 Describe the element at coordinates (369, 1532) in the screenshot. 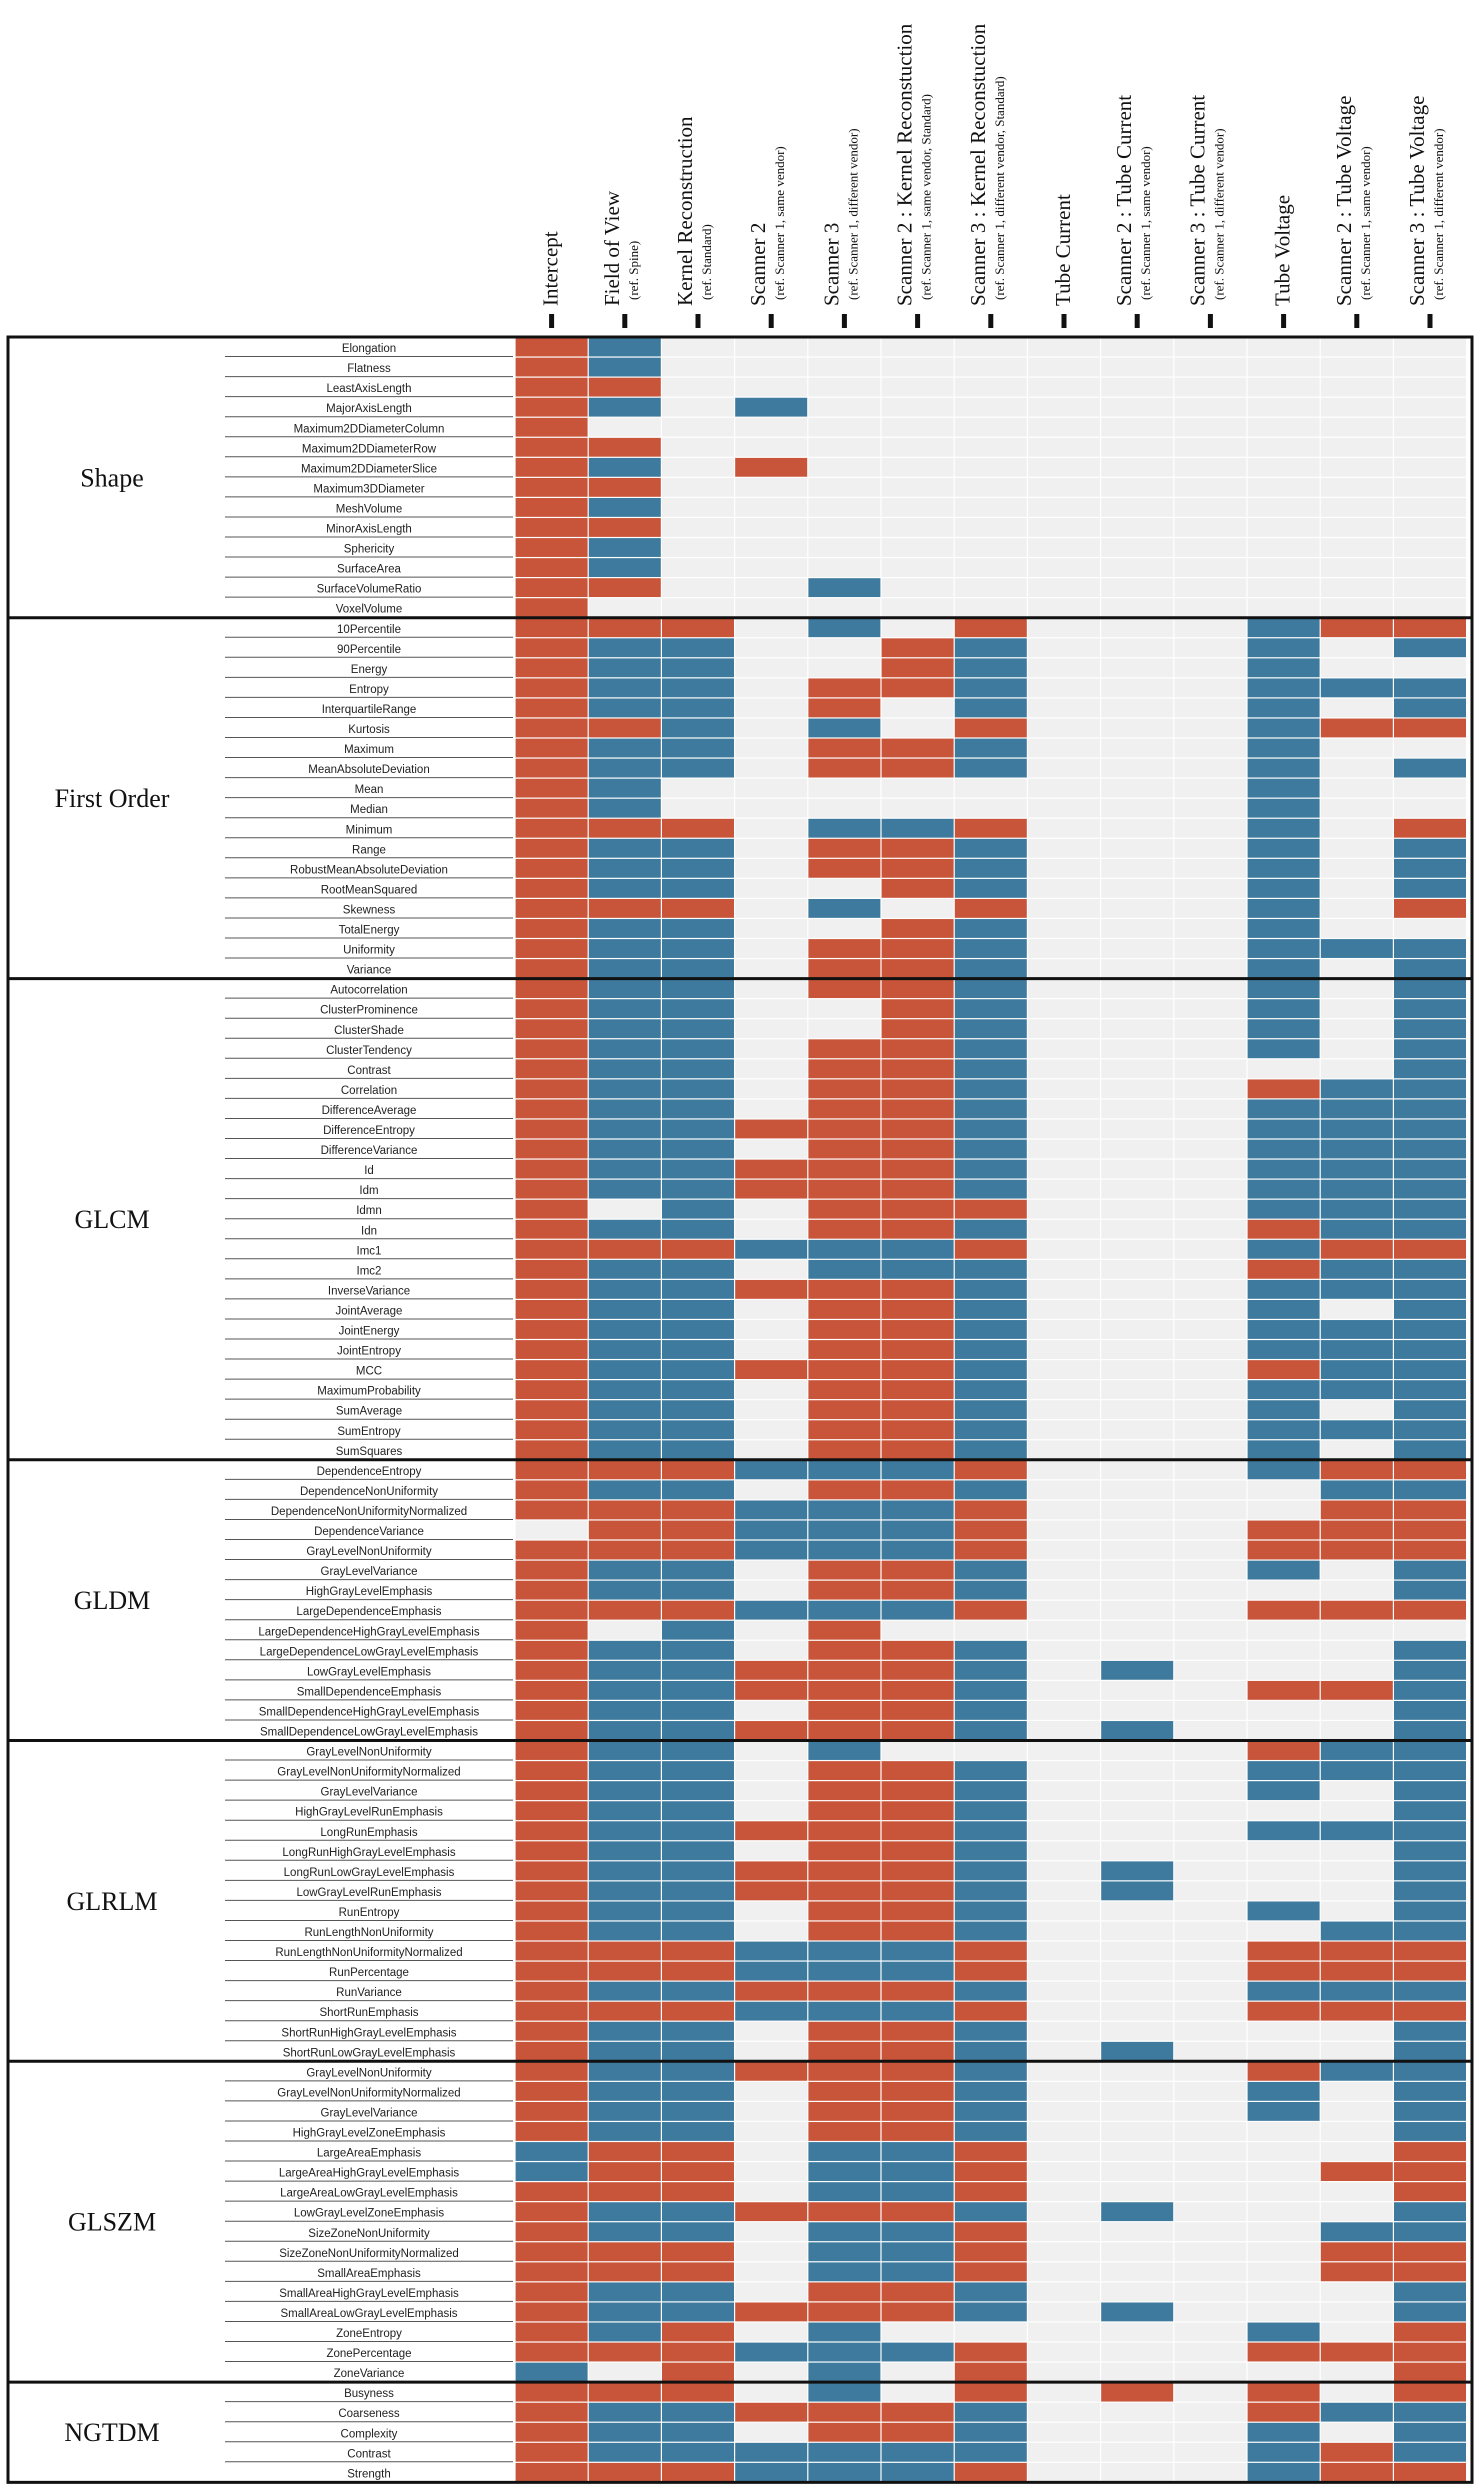

I see `row-label: DependenceVariance` at that location.